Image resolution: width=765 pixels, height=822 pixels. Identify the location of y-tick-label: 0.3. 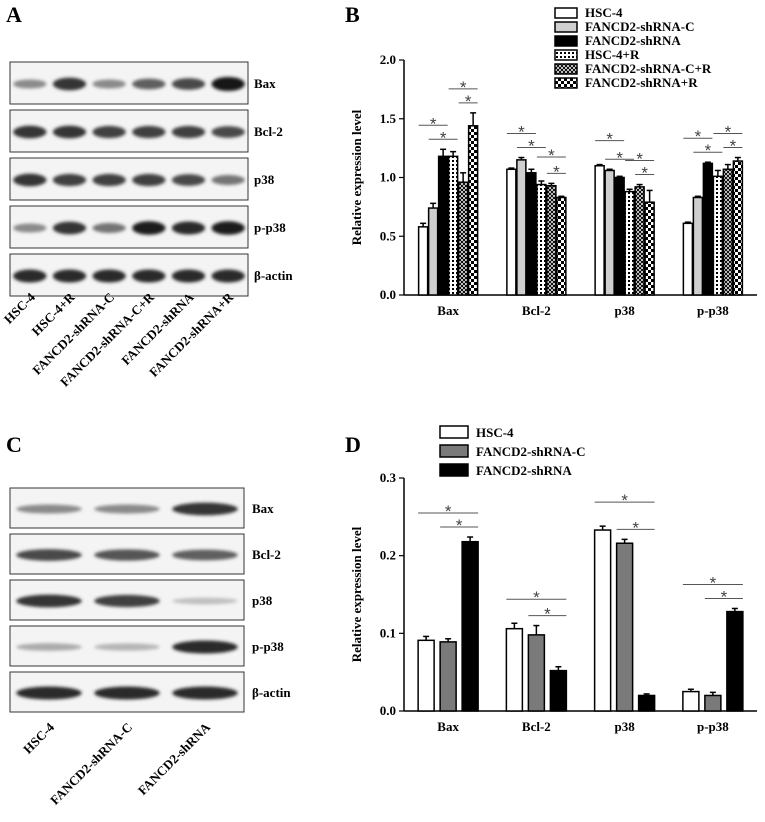
(388, 477).